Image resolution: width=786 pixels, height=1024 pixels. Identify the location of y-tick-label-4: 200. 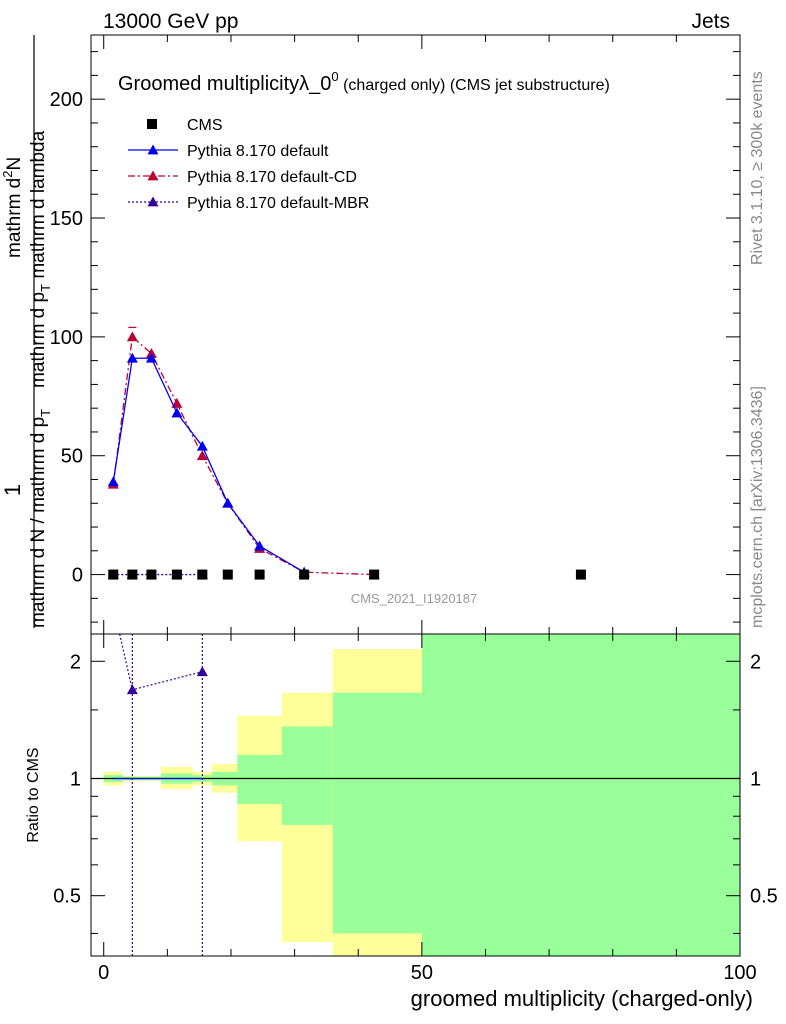
(66, 100).